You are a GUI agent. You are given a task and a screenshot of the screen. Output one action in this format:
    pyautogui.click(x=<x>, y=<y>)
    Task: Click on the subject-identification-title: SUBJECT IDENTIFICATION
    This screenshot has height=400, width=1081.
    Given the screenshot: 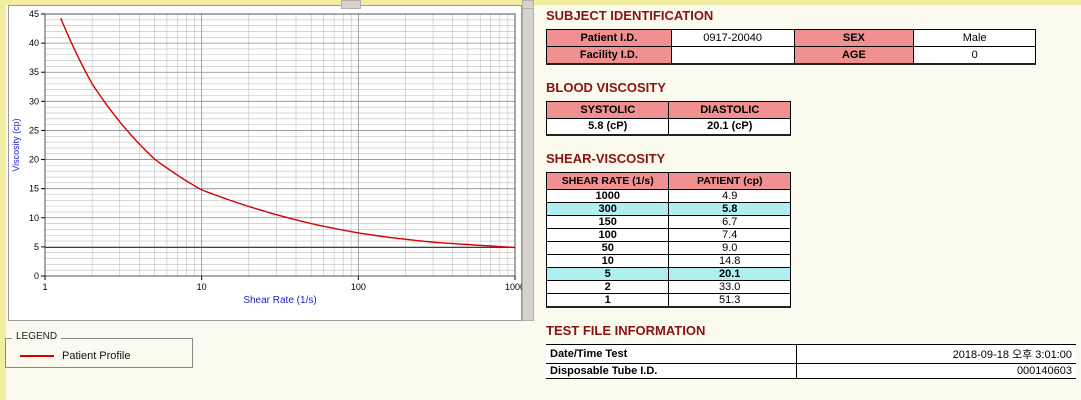 What is the action you would take?
    pyautogui.click(x=630, y=15)
    